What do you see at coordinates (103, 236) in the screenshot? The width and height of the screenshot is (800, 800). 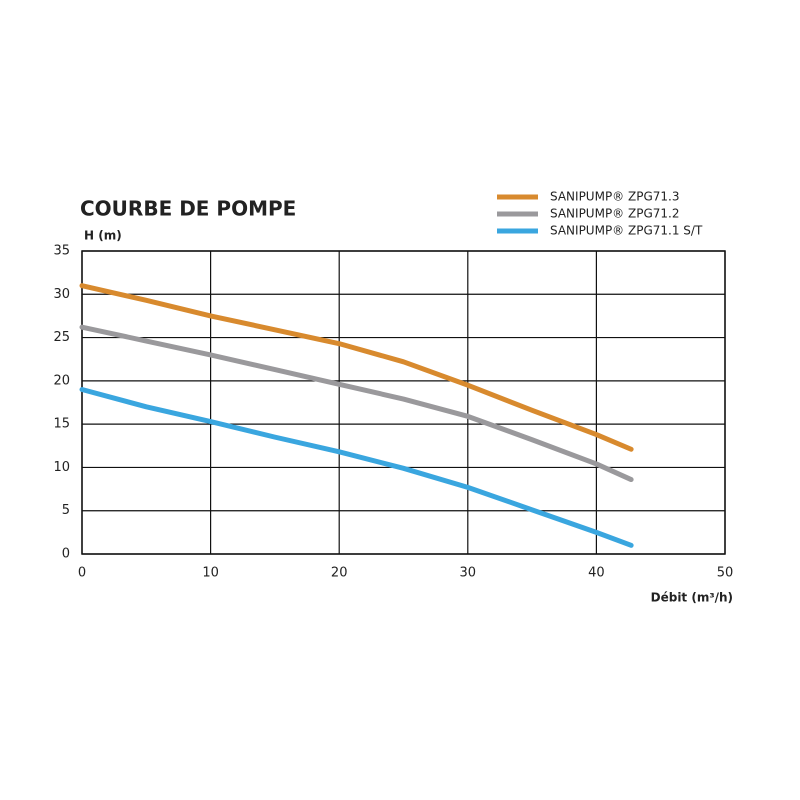 I see `y-axis-label: H (m)` at bounding box center [103, 236].